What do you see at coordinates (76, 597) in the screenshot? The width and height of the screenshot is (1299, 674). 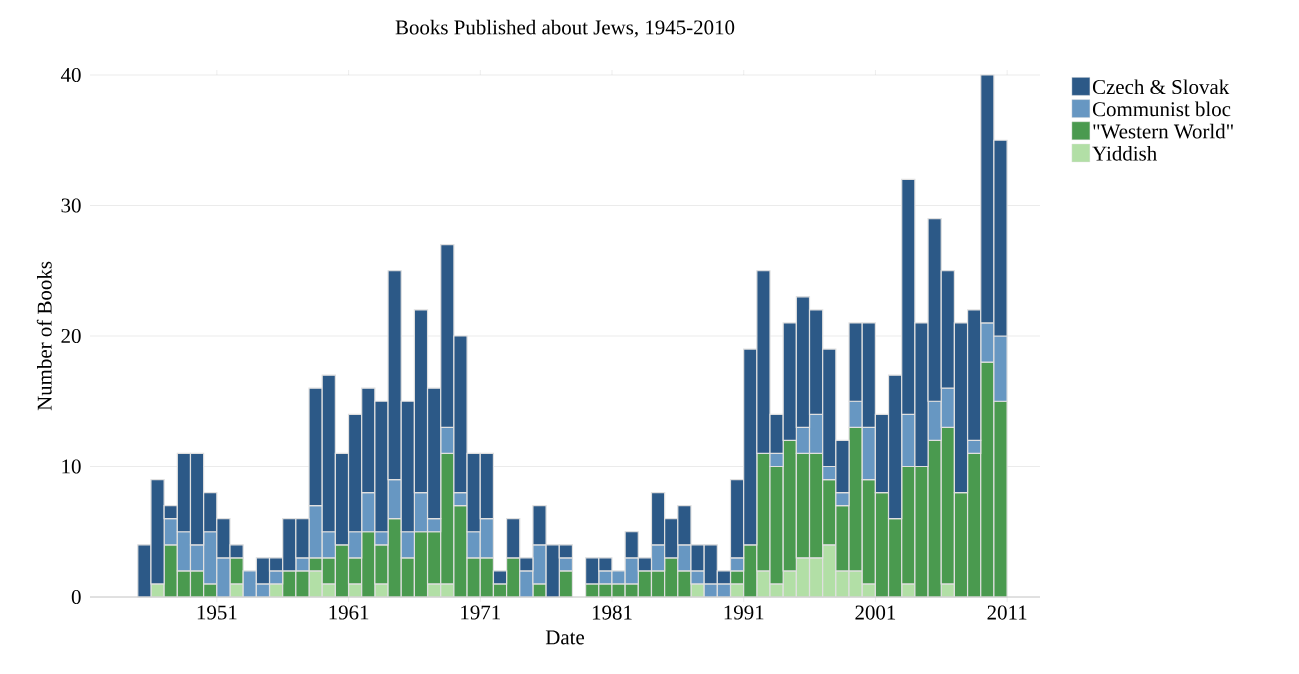 I see `y-tick-label: 0` at bounding box center [76, 597].